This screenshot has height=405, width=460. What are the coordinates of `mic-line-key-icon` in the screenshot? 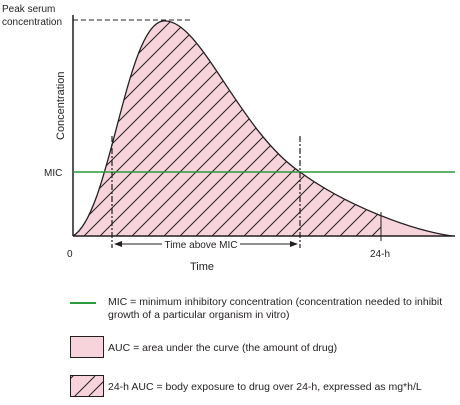 It's located at (83, 303).